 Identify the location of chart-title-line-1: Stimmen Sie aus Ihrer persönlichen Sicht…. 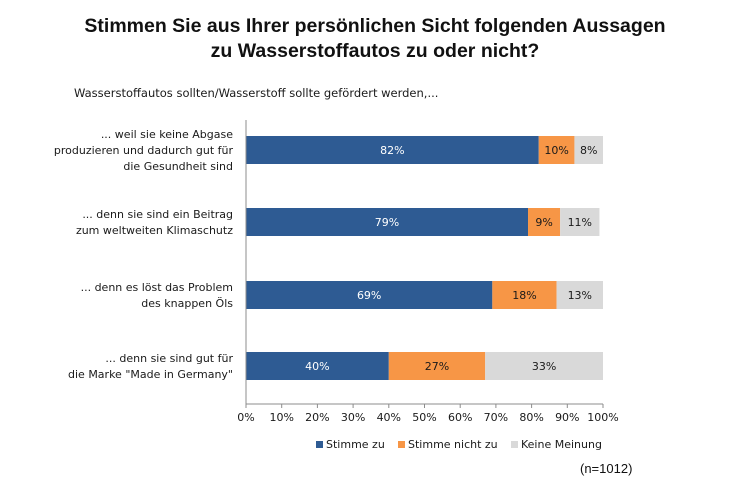
(375, 26).